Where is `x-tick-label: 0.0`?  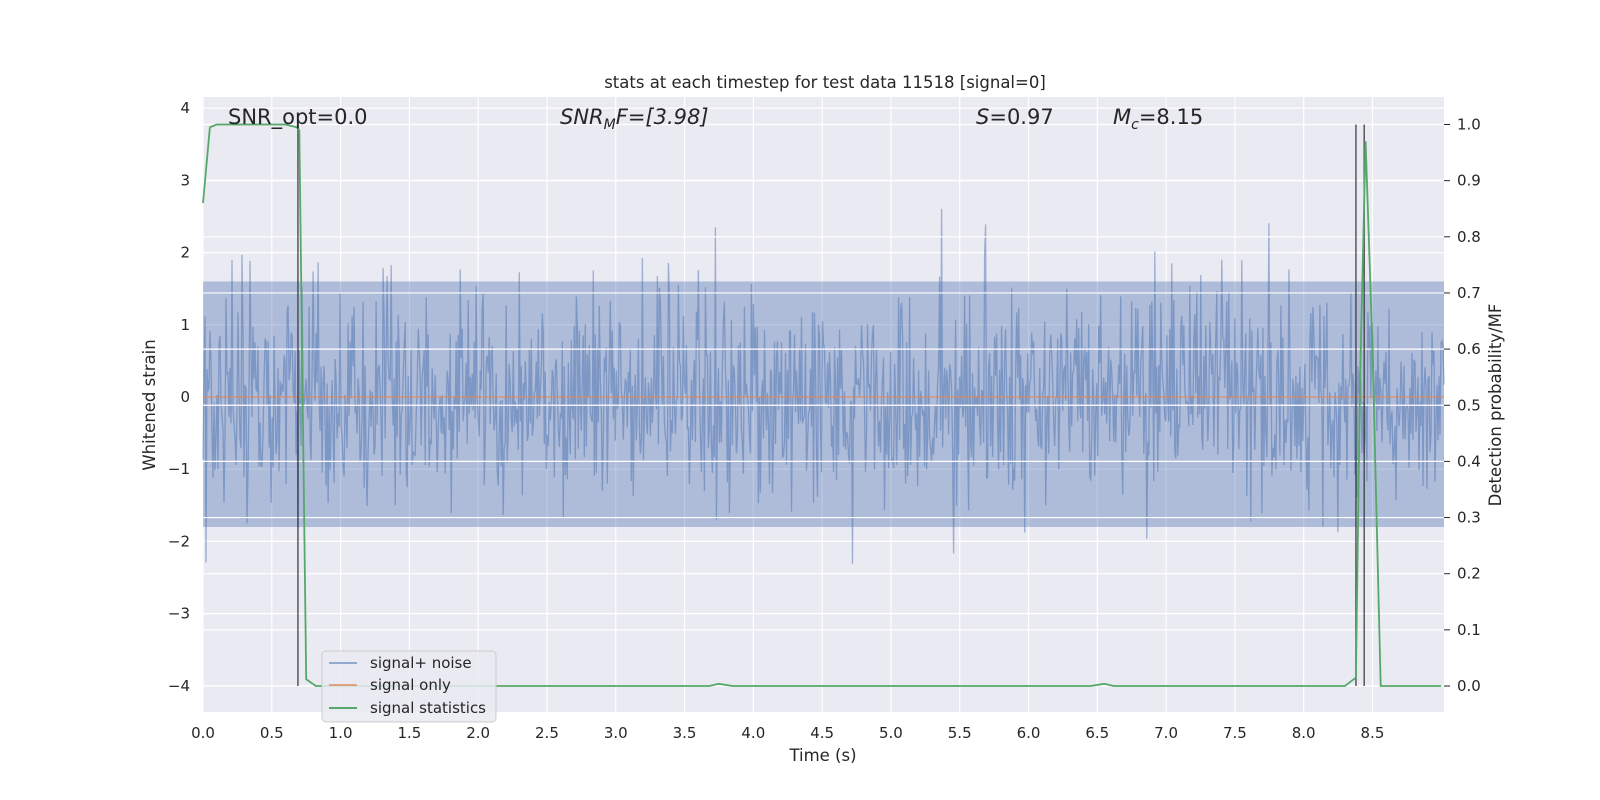
x-tick-label: 0.0 is located at coordinates (203, 733).